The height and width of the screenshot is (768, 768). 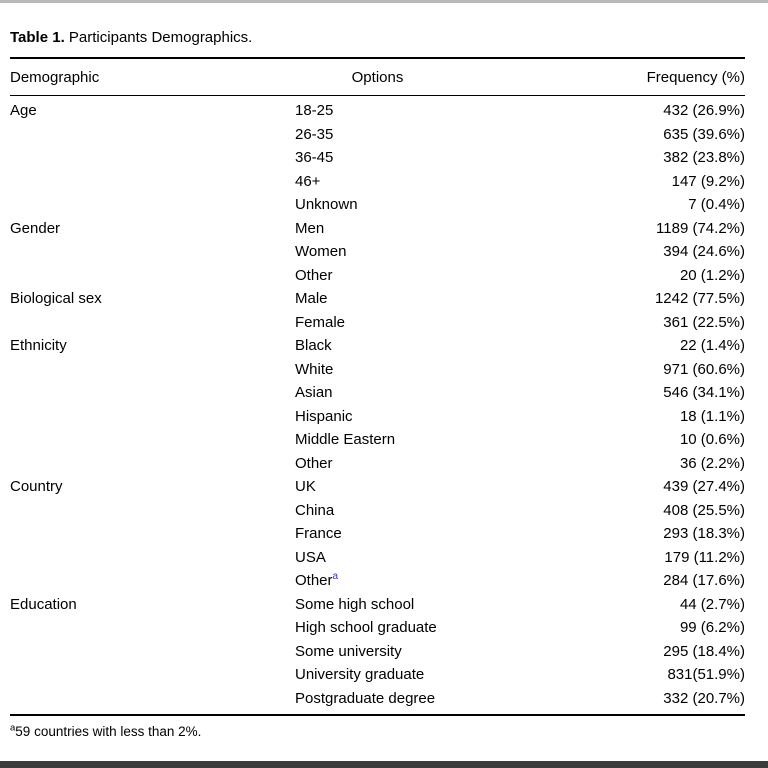 What do you see at coordinates (320, 322) in the screenshot?
I see `option-label: Female` at bounding box center [320, 322].